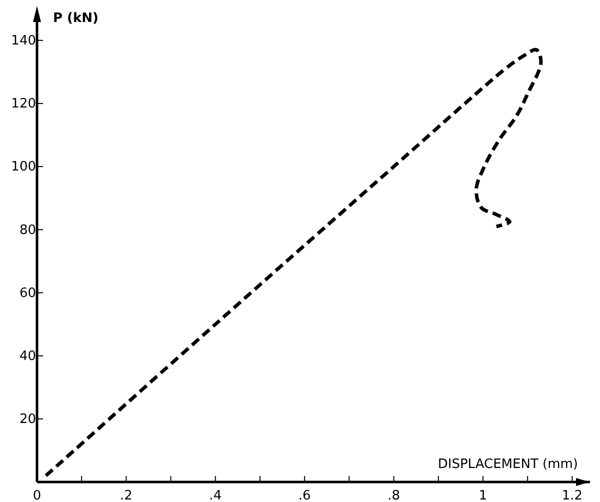 The width and height of the screenshot is (600, 502). I want to click on y-tick-label: 40, so click(27, 356).